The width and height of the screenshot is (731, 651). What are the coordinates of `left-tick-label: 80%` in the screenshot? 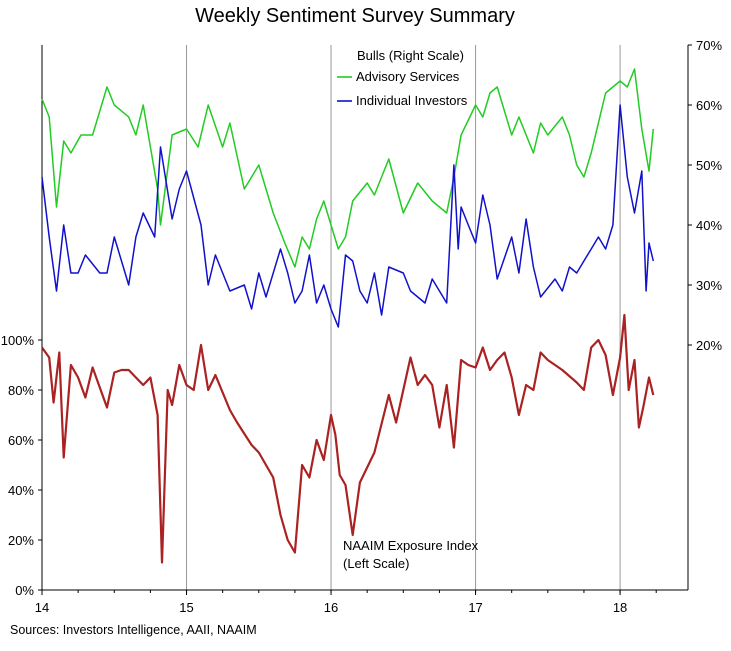 It's located at (21, 390).